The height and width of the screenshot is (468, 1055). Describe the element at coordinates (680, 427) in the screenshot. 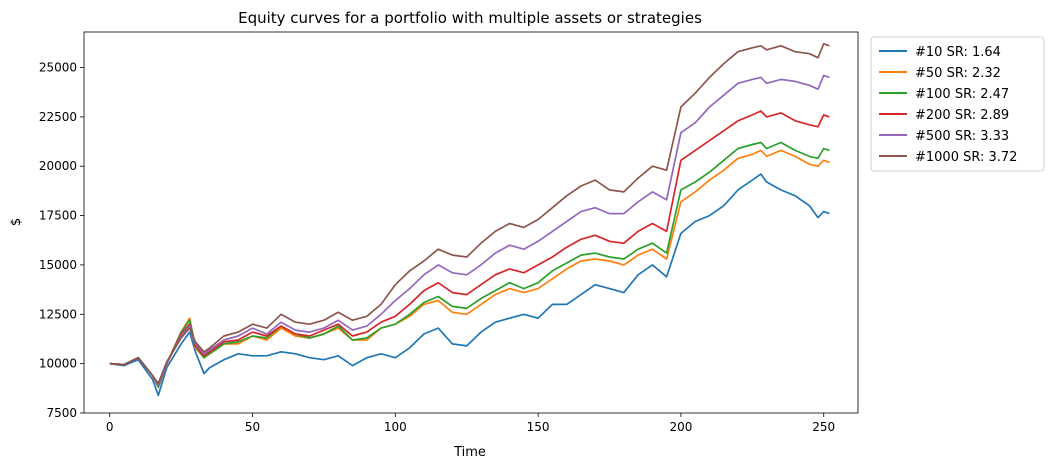

I see `x-tick-label: 200` at that location.